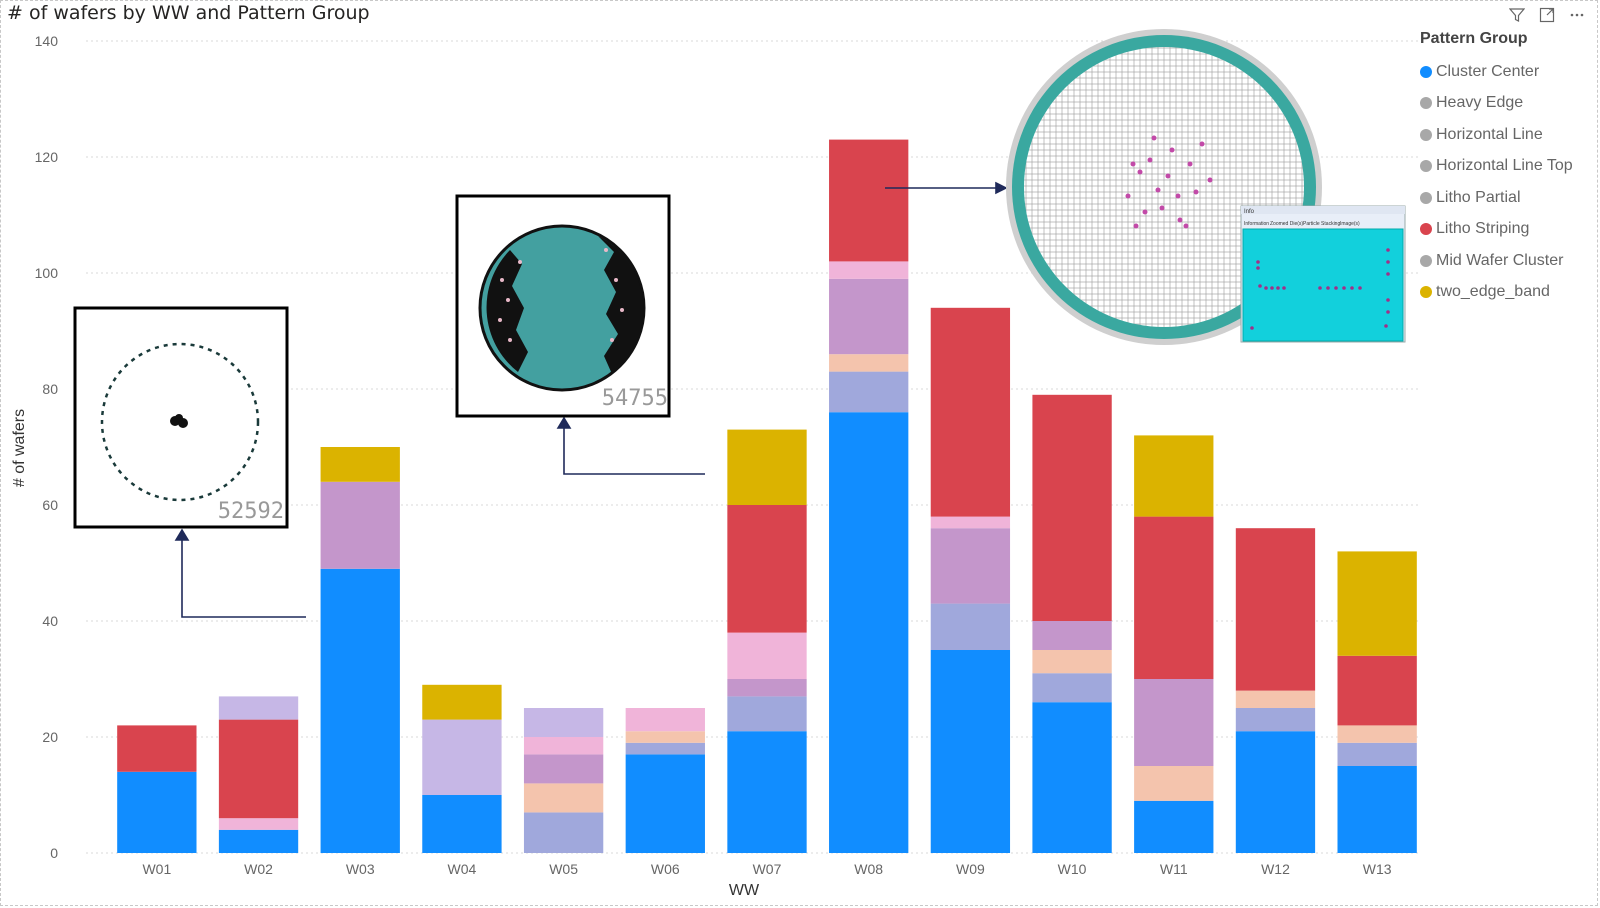 This screenshot has height=908, width=1600. Describe the element at coordinates (1496, 293) in the screenshot. I see `legend-item: two_edge_band` at that location.